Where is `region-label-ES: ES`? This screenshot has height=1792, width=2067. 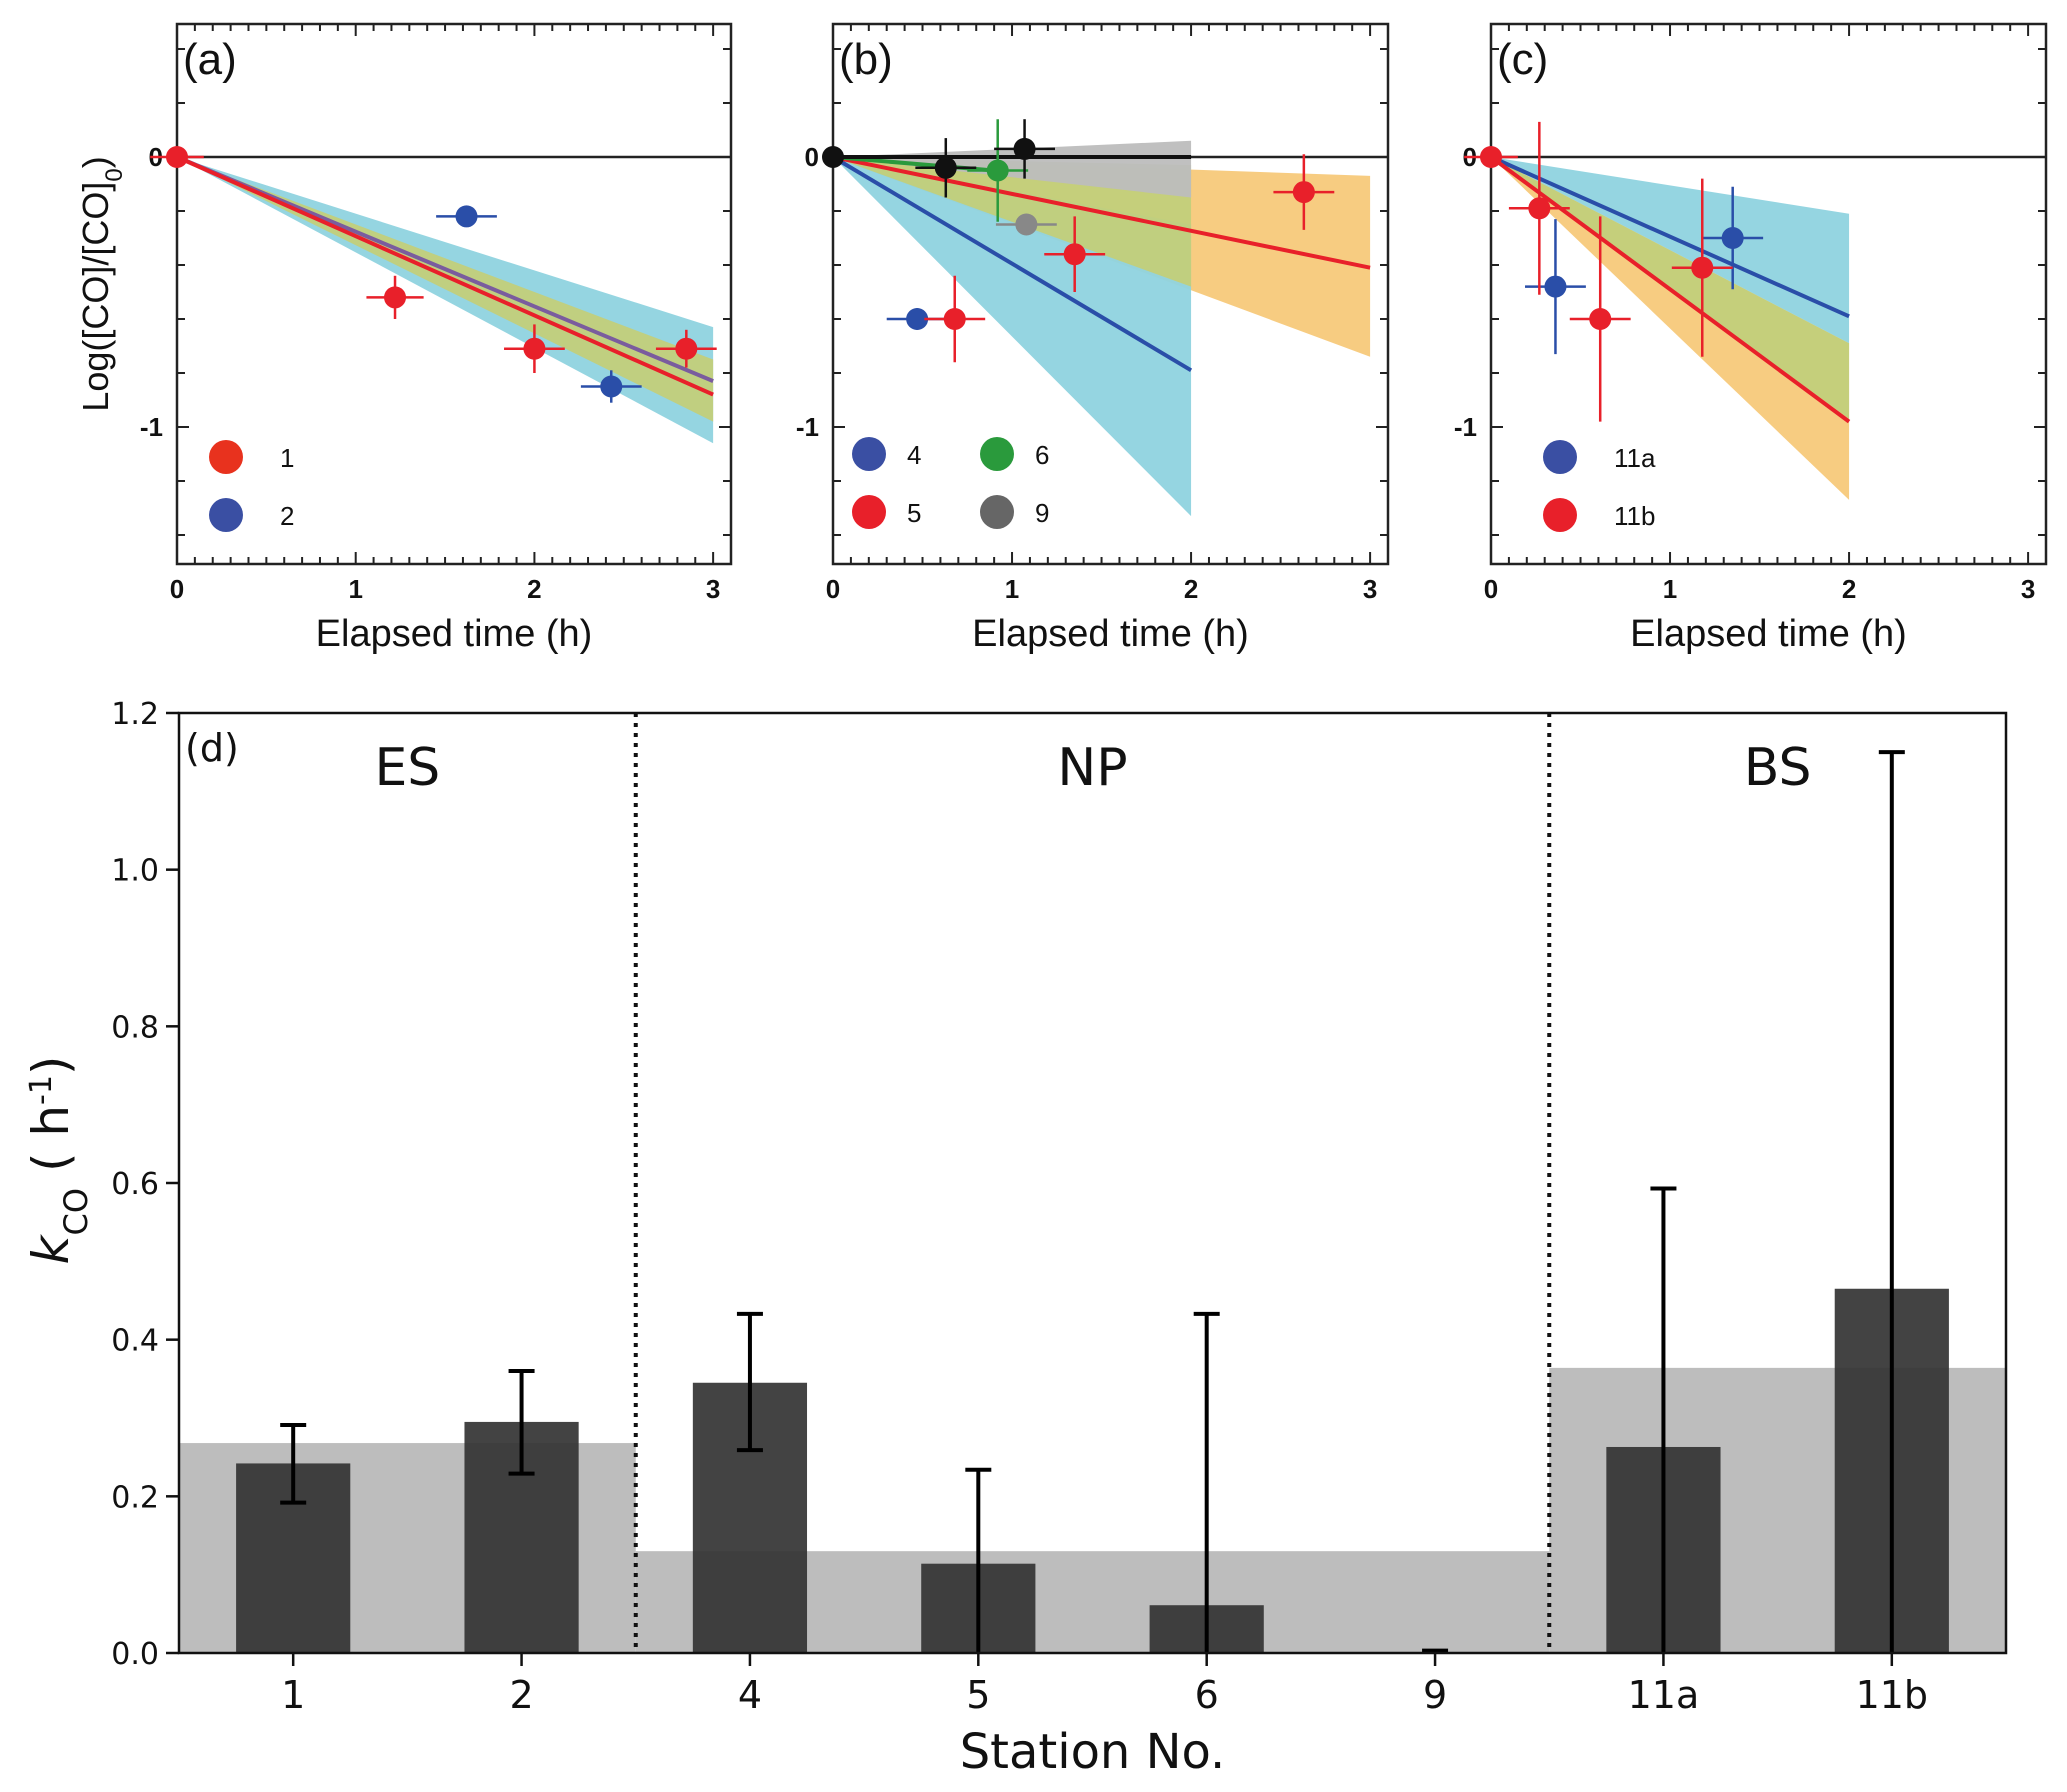
region-label-ES: ES is located at coordinates (407, 768).